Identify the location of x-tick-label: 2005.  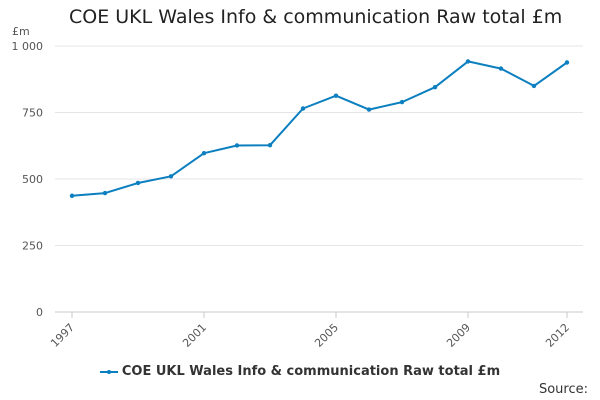
(326, 335).